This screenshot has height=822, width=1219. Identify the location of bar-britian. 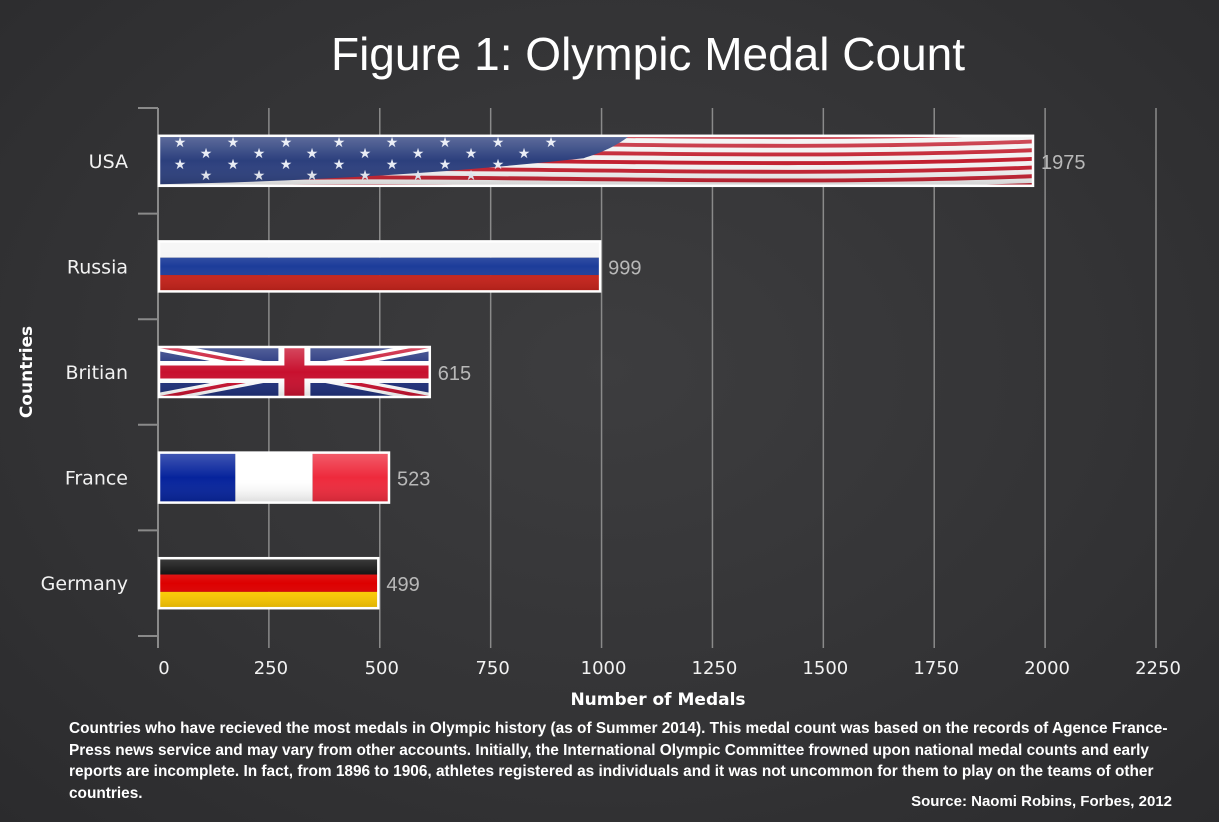
(294, 372).